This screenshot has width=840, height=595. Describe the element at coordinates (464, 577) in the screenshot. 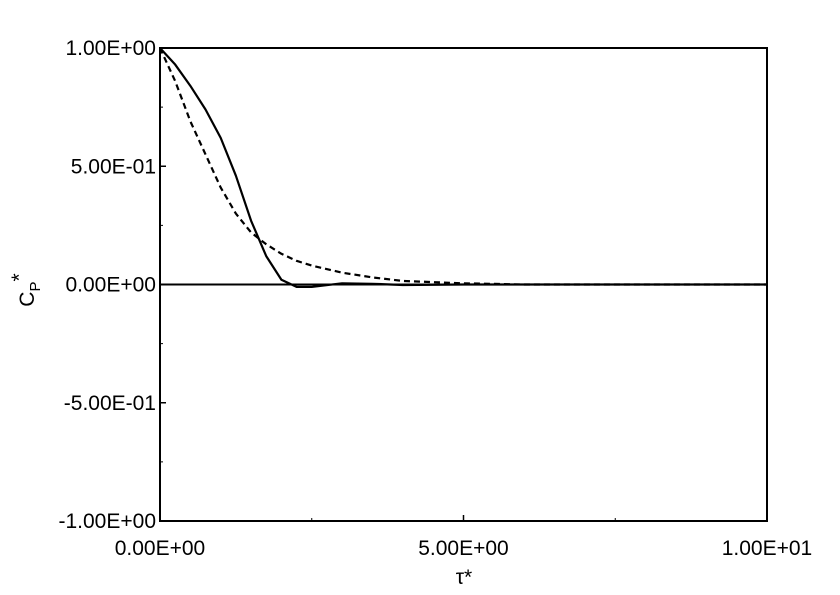

I see `x-axis-label: τ*` at that location.